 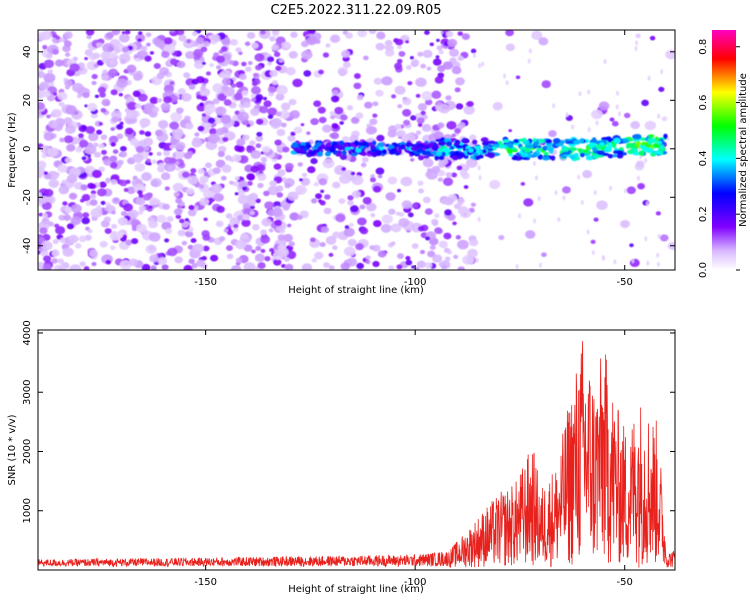 What do you see at coordinates (205, 282) in the screenshot?
I see `spectrogram-x-tick-label: -150` at bounding box center [205, 282].